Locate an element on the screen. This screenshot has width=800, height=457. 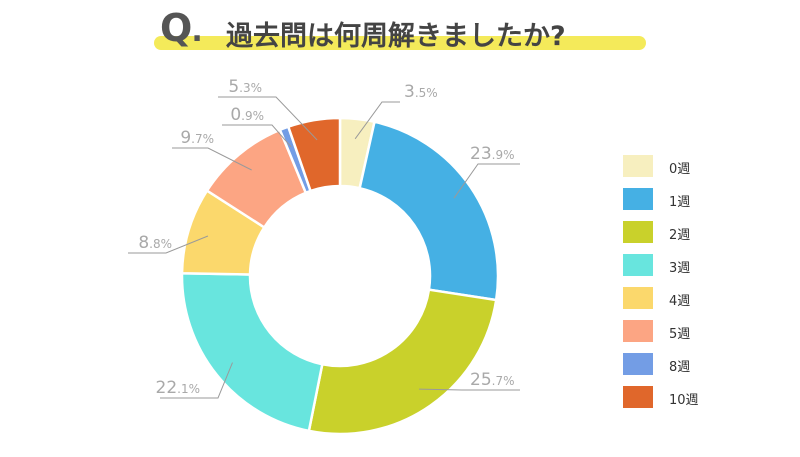
title-question-text: 過去問は何周解きましたか? is located at coordinates (396, 36).